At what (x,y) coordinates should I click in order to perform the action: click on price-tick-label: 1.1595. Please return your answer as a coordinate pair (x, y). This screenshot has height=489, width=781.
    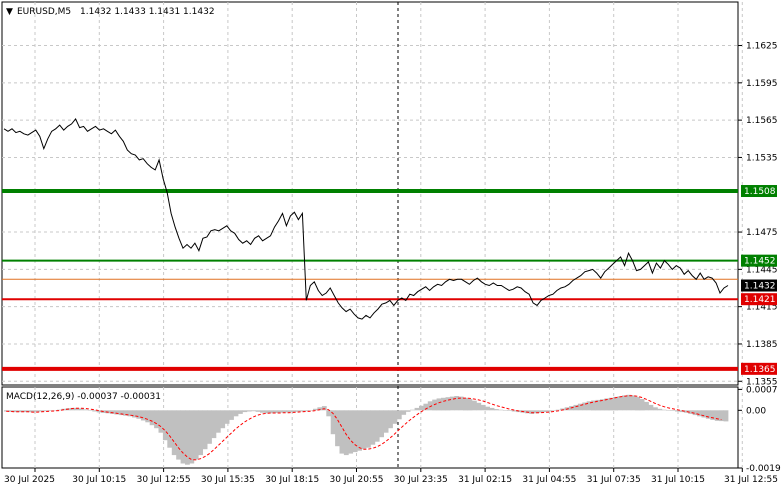
    Looking at the image, I should click on (762, 84).